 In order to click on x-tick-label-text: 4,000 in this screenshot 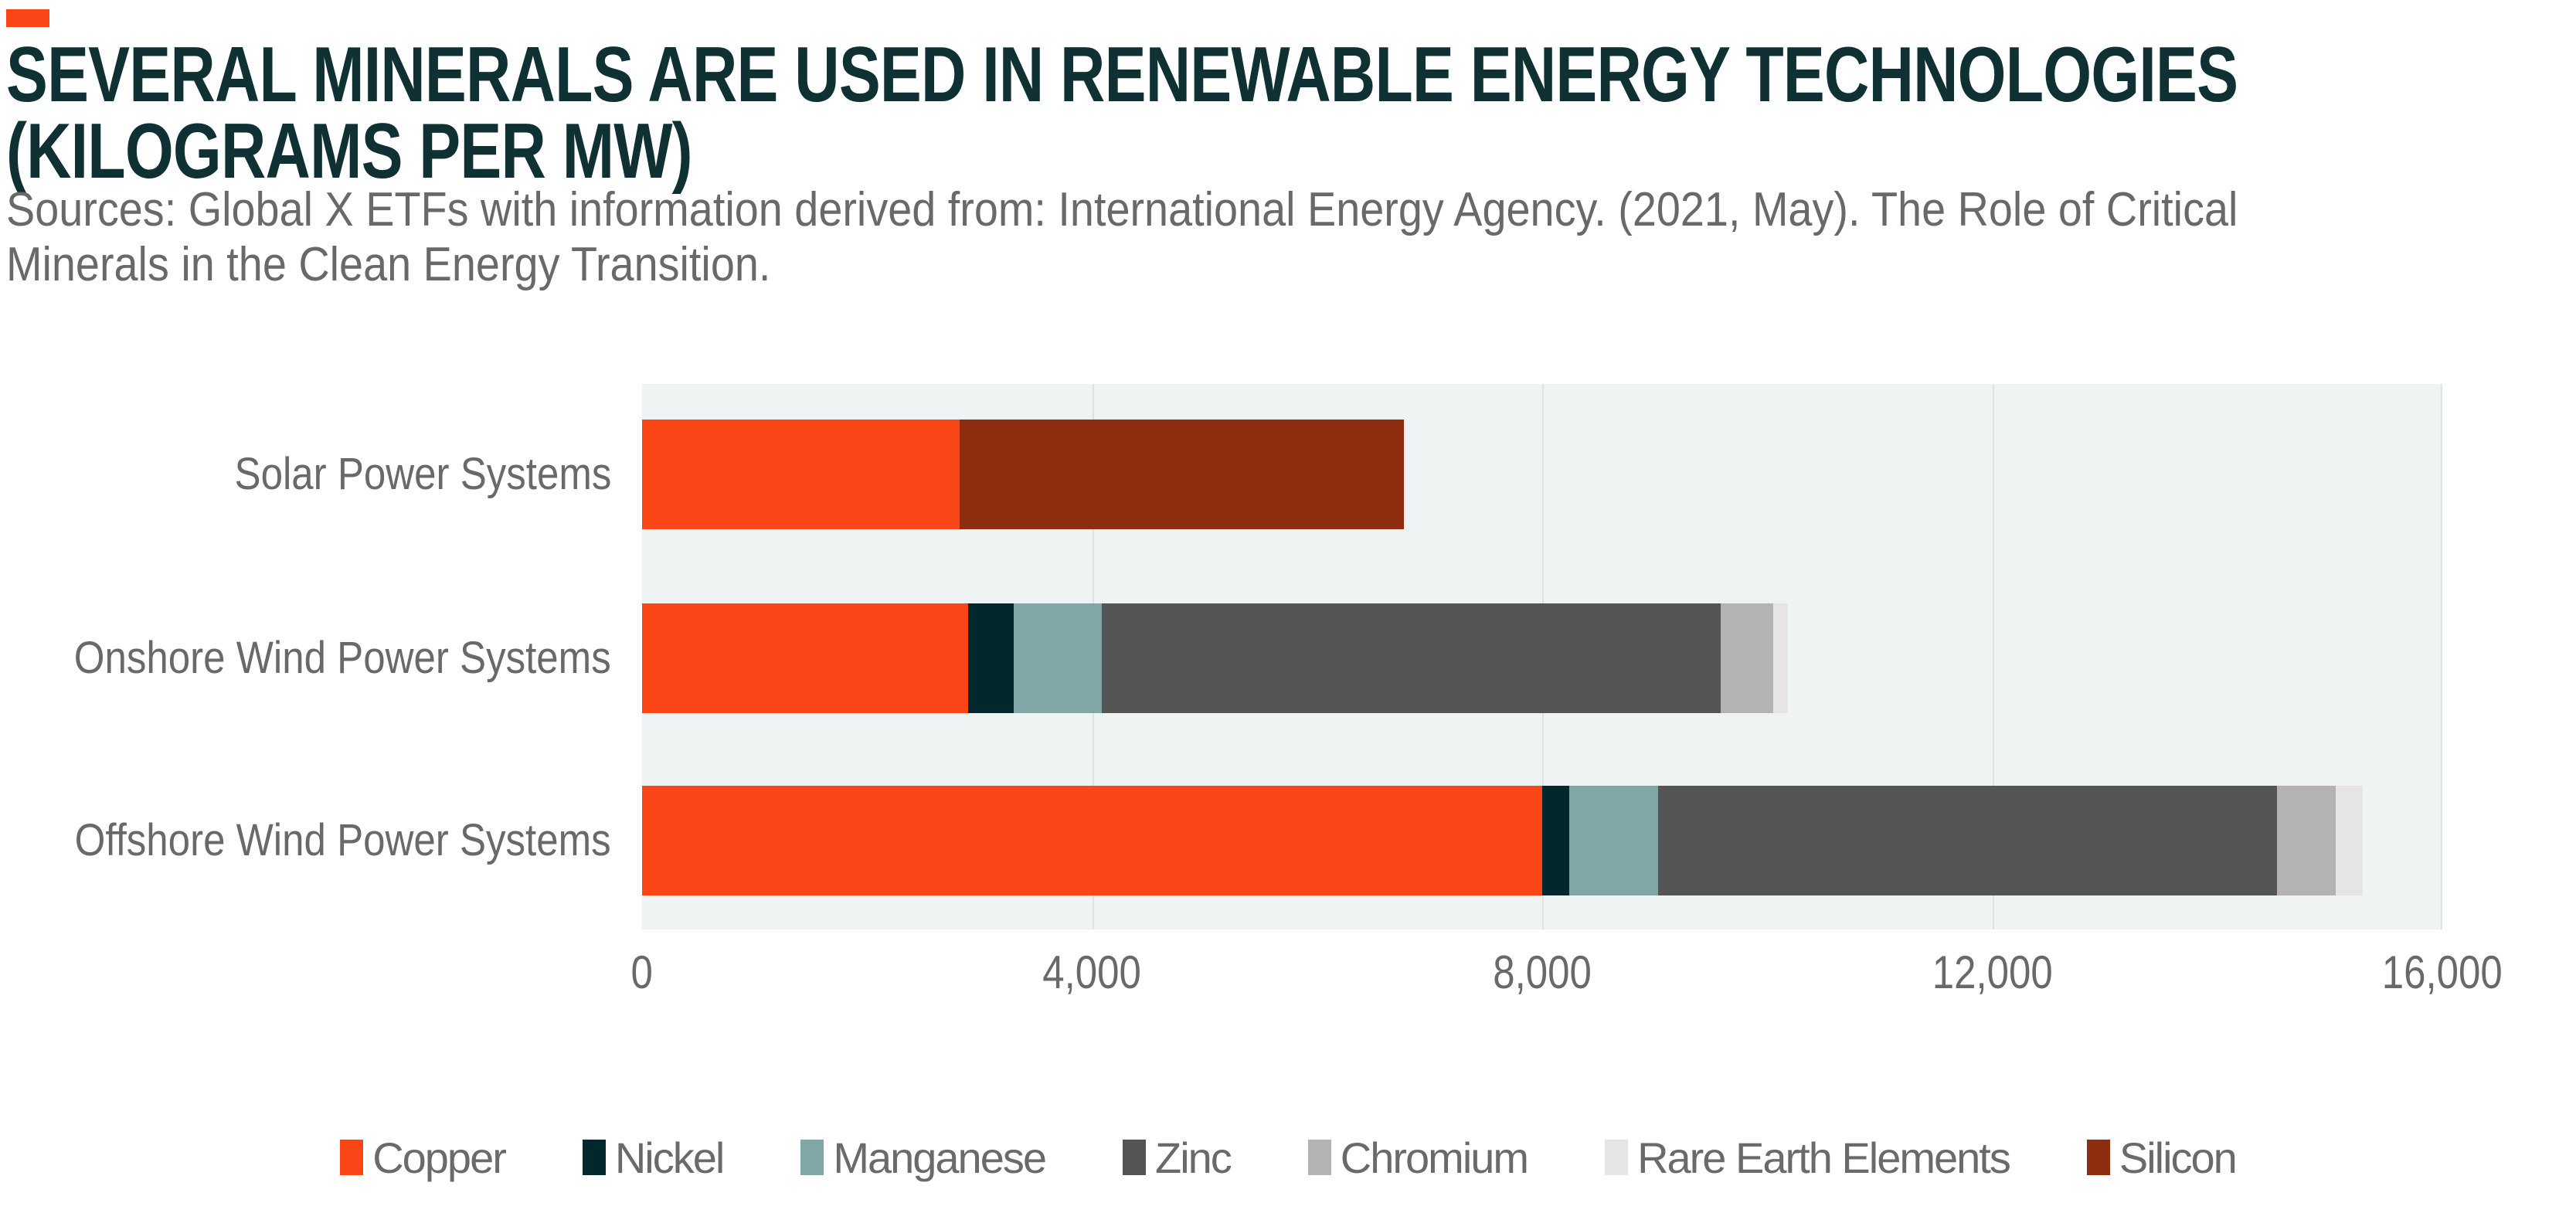, I will do `click(1092, 972)`.